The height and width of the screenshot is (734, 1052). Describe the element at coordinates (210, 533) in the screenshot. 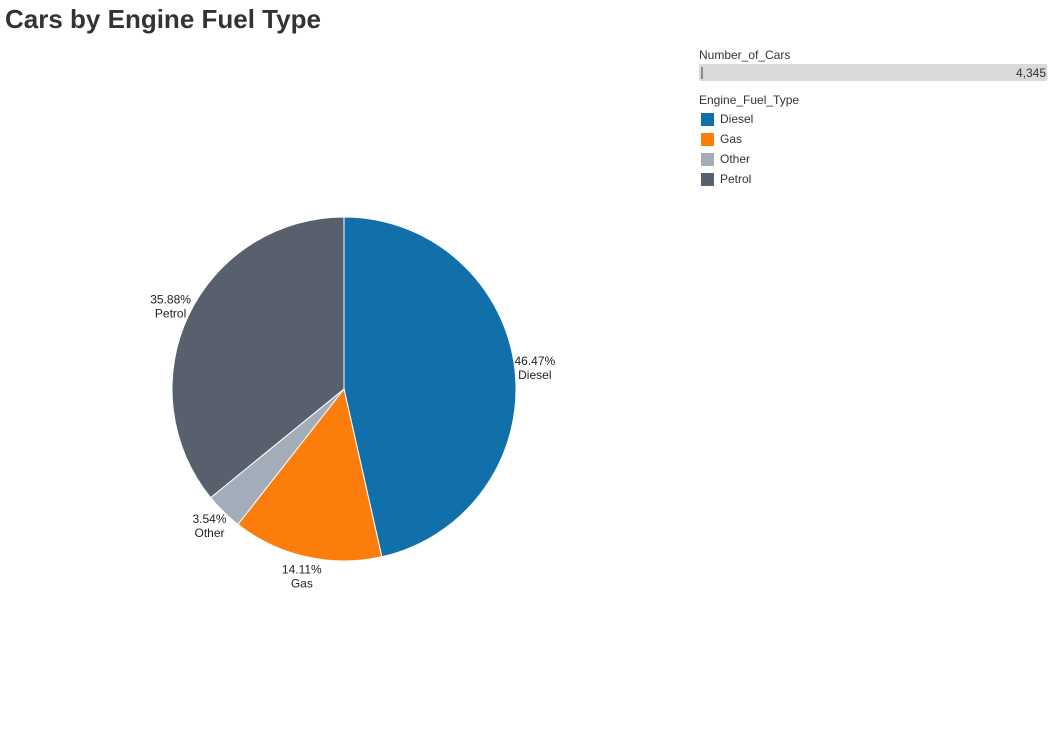

I see `slice-category-label: Other` at that location.